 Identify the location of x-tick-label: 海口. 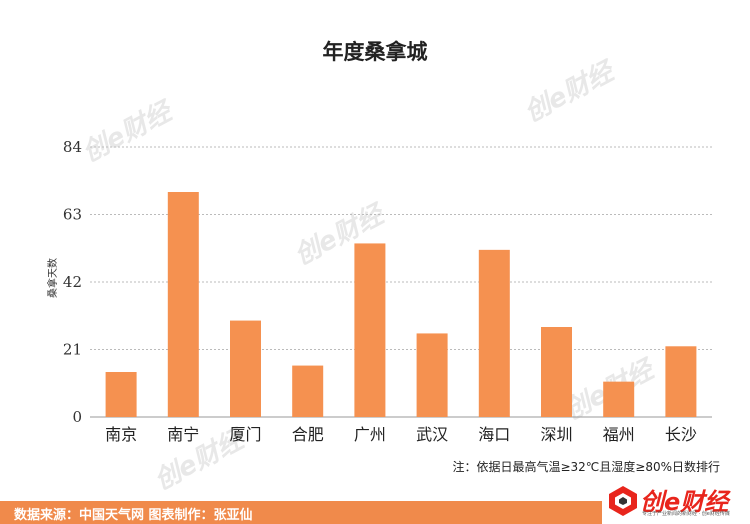
(494, 434).